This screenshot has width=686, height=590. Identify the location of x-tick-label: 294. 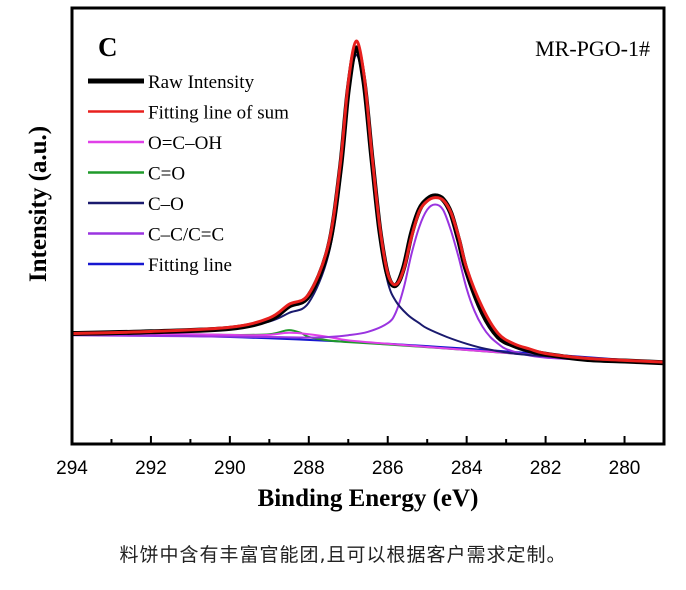
(72, 468).